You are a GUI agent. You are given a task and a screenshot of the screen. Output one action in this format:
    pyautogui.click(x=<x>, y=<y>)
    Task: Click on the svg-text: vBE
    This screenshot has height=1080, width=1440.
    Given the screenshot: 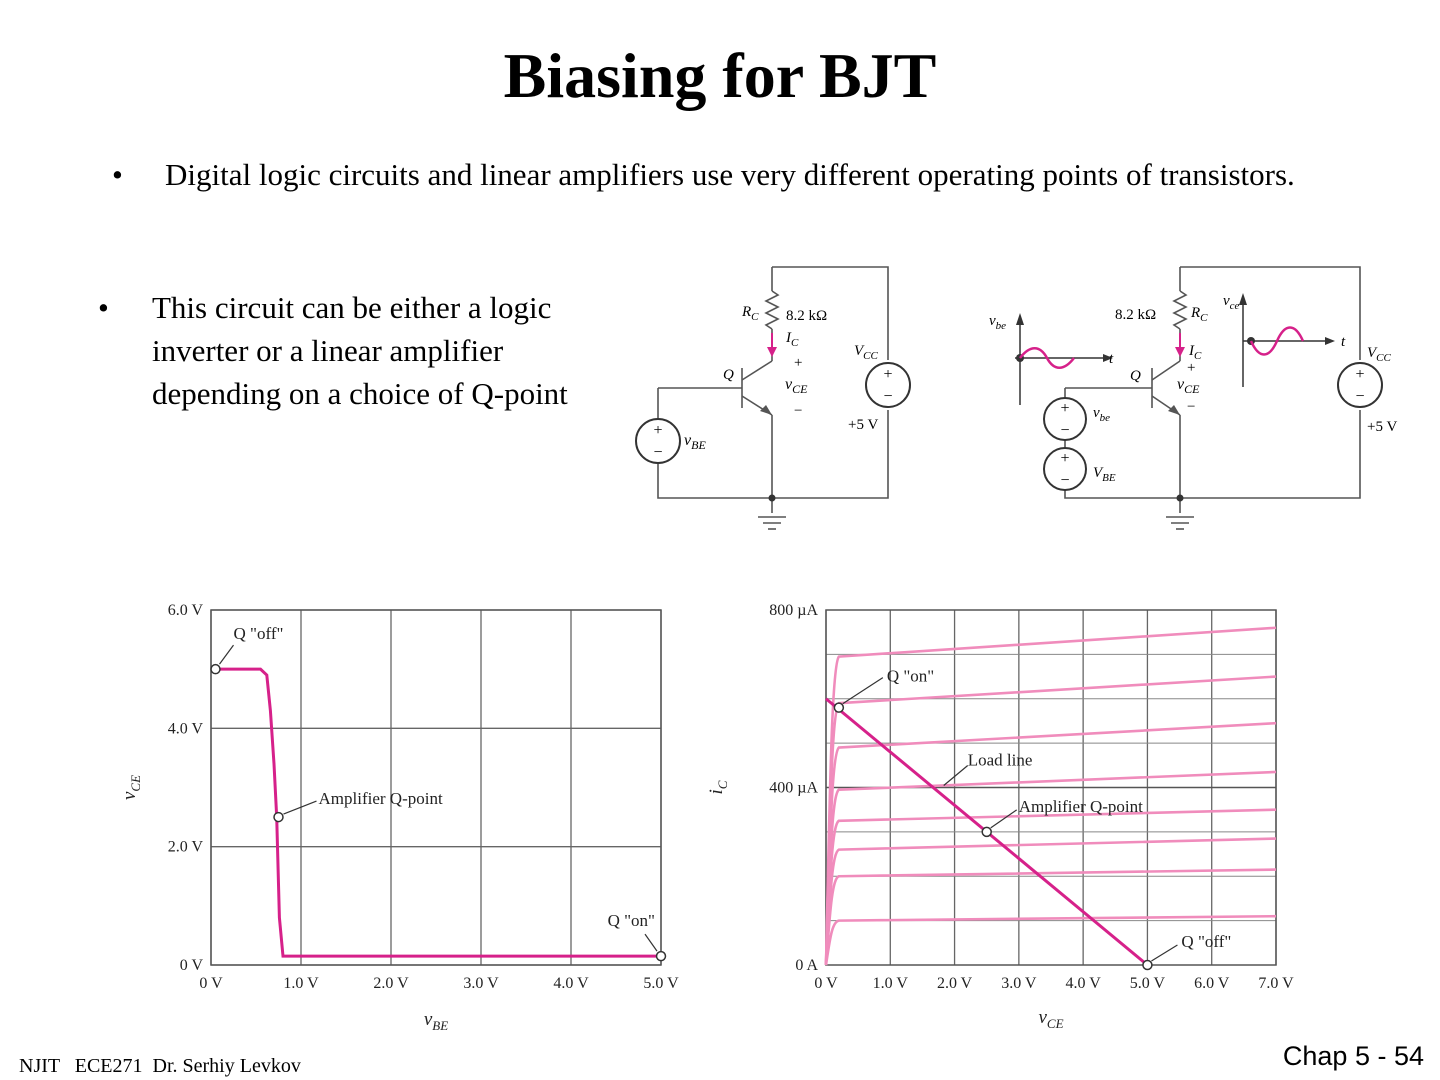 What is the action you would take?
    pyautogui.click(x=695, y=442)
    